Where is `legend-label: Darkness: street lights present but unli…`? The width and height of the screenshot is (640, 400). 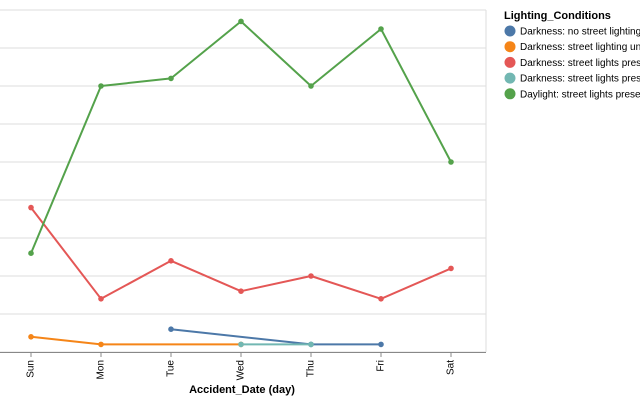 legend-label: Darkness: street lights present but unli… is located at coordinates (580, 79).